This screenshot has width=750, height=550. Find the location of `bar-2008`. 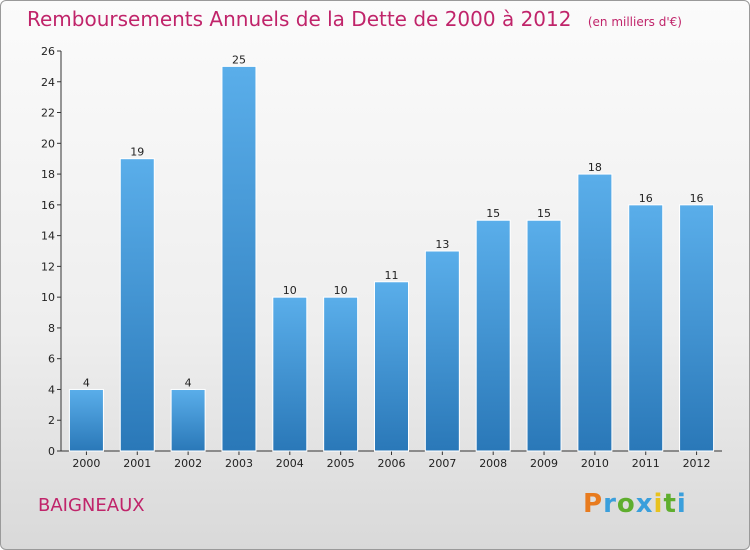

bar-2008 is located at coordinates (493, 335).